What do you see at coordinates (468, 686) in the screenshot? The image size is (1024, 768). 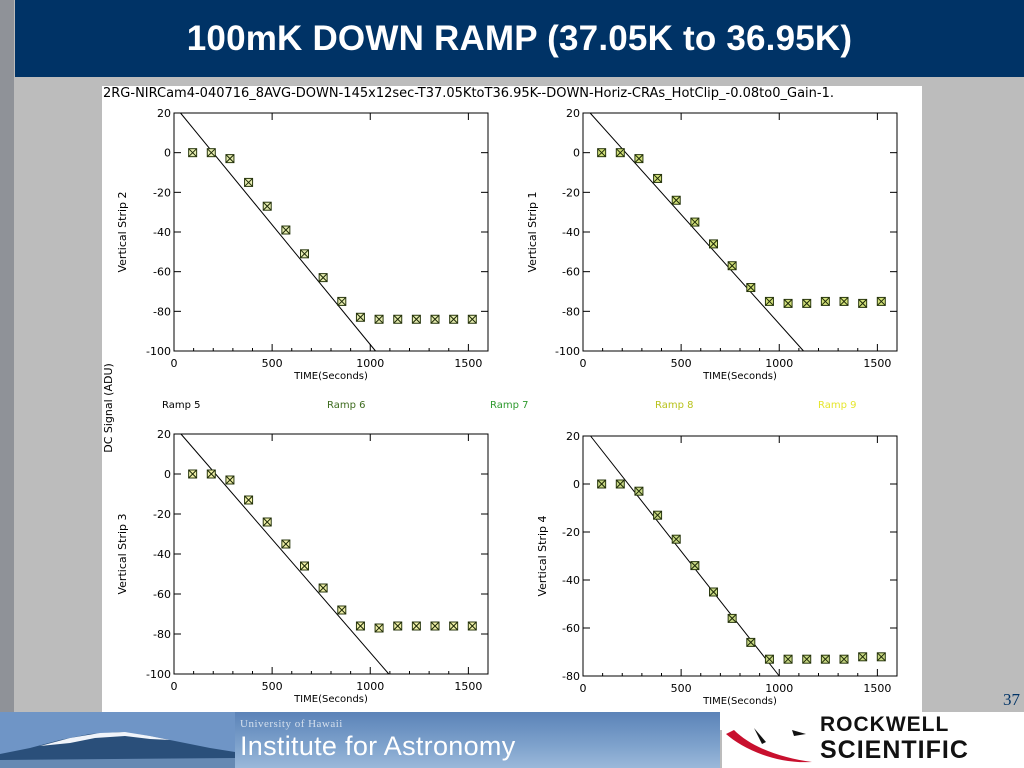 I see `panel-3-xtick-label: 1500` at bounding box center [468, 686].